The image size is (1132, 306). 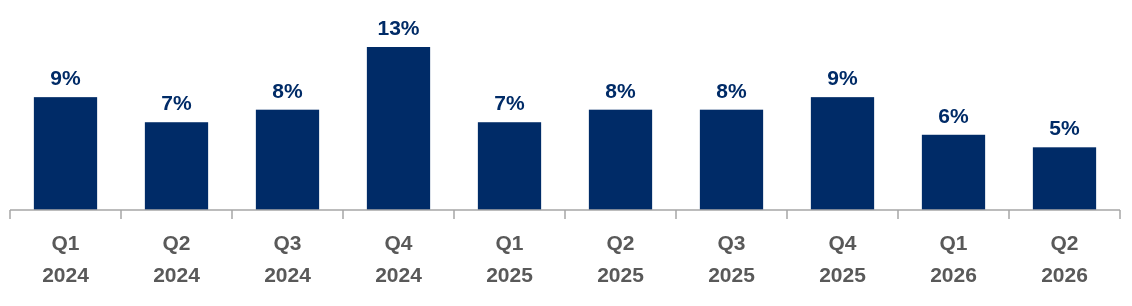 I want to click on data-label: 5%, so click(x=1064, y=128).